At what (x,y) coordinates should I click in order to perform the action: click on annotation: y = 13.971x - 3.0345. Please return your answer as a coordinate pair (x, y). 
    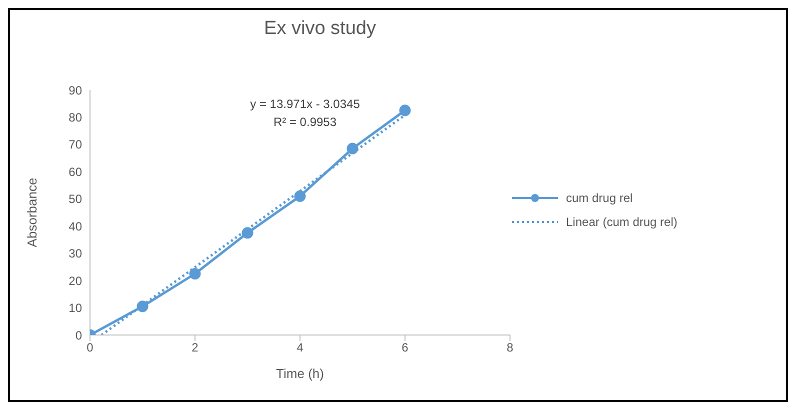
    Looking at the image, I should click on (305, 104).